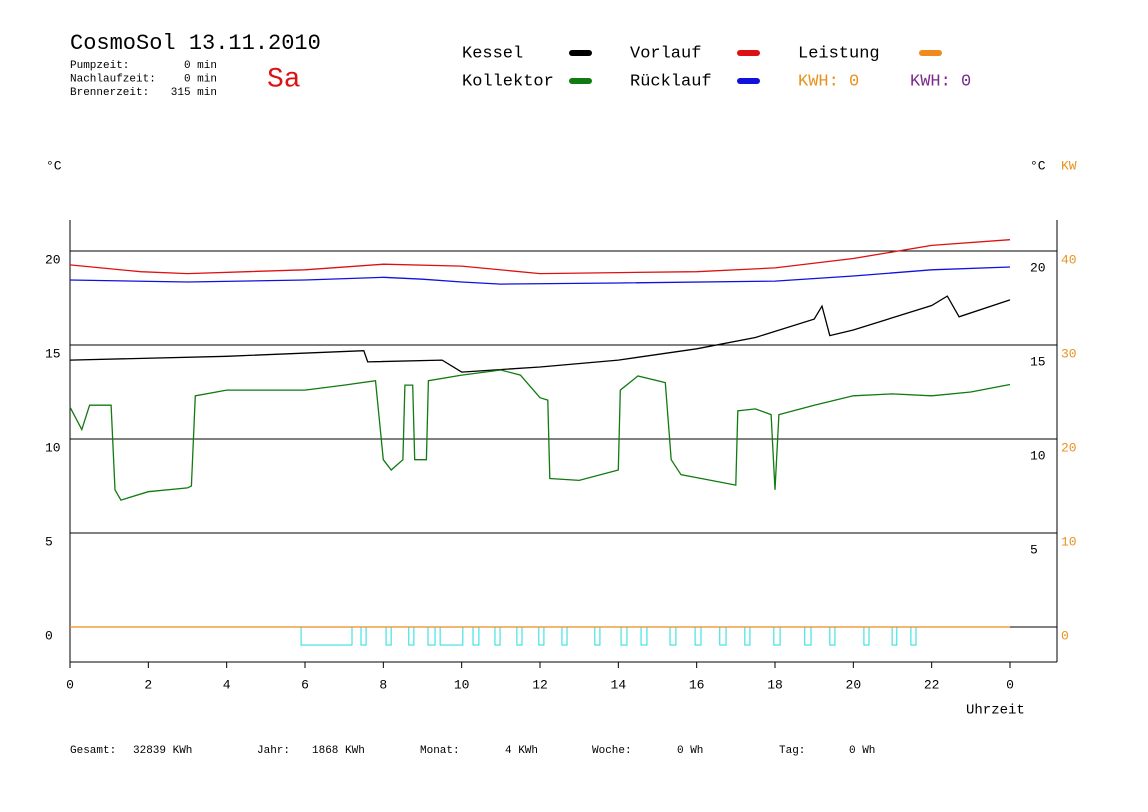 This screenshot has height=812, width=1148. I want to click on day-label: Sa, so click(284, 79).